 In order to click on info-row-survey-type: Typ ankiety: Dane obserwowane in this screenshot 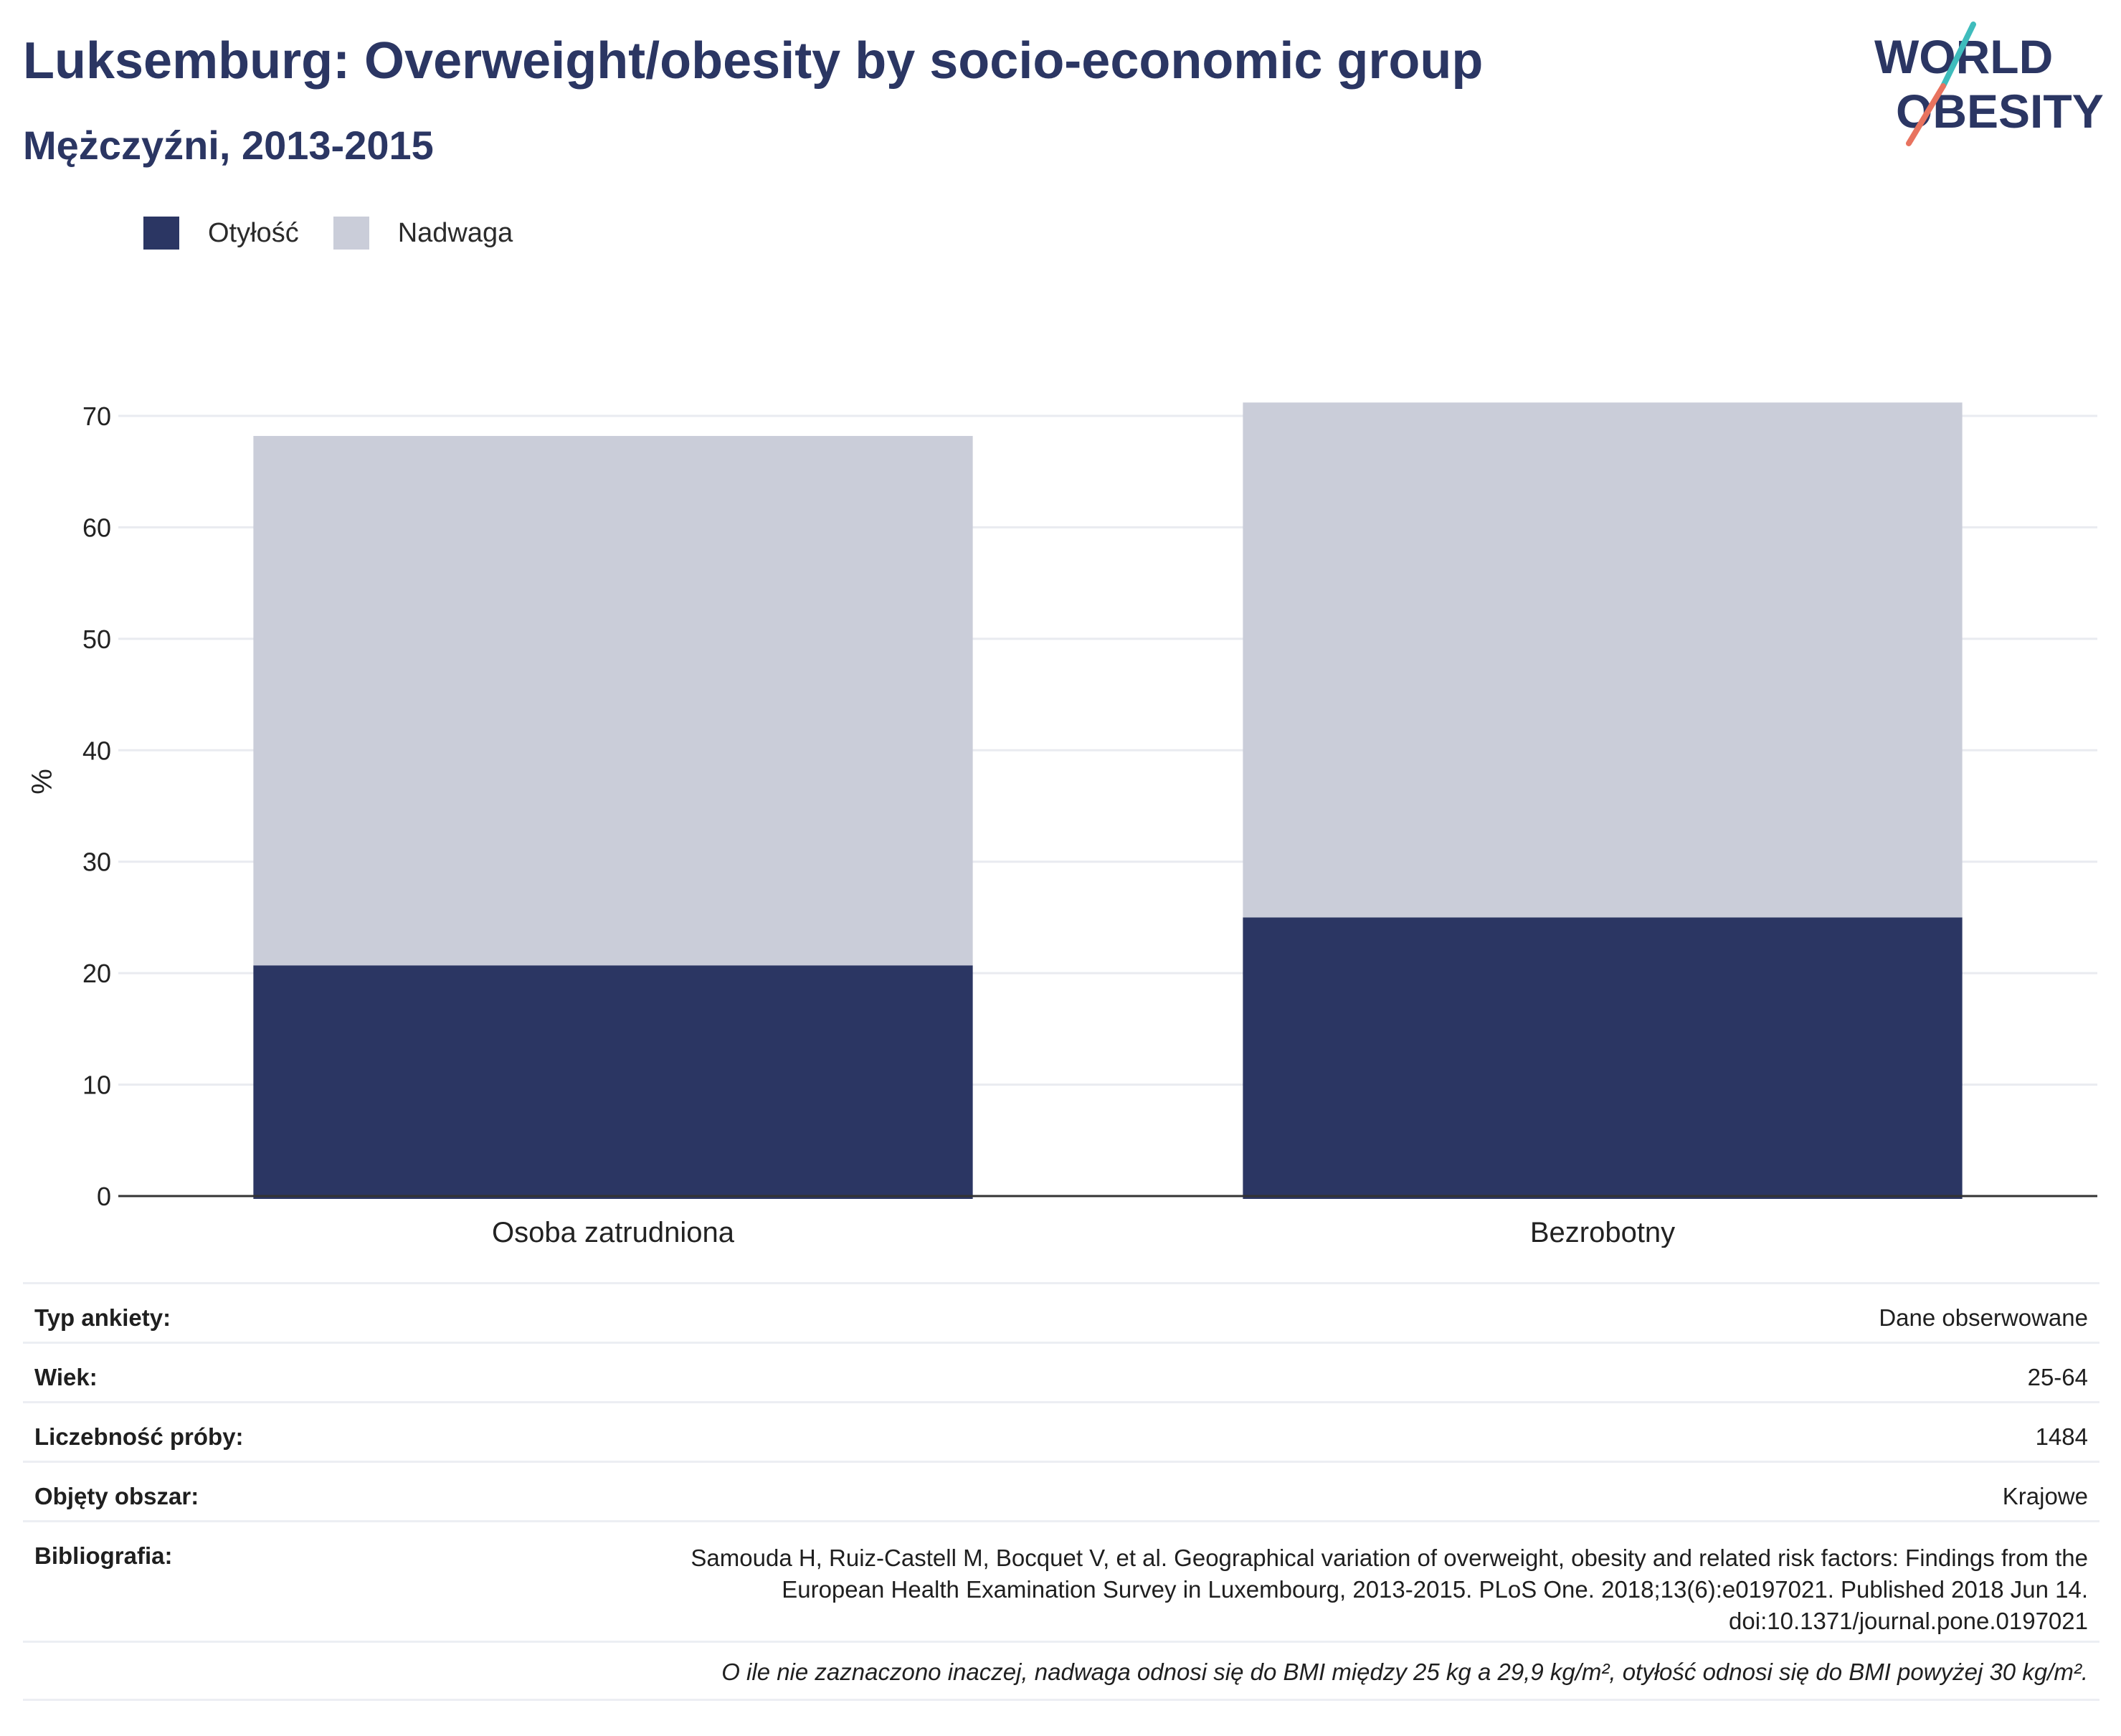, I will do `click(1061, 1312)`.